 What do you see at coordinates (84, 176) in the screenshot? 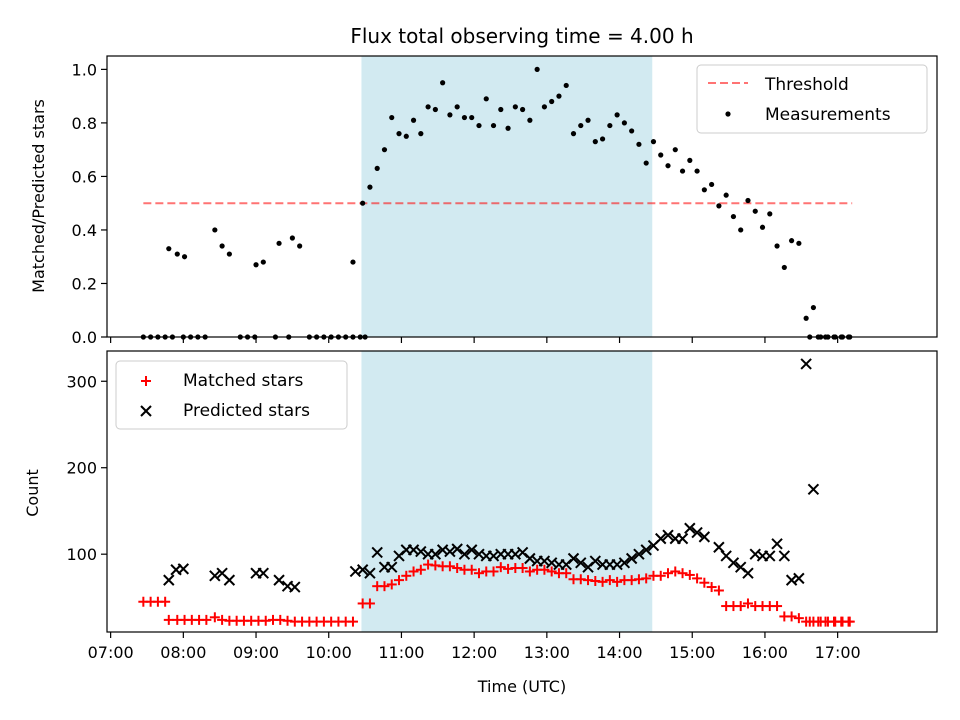
I see `y-tick-label: 0.6` at bounding box center [84, 176].